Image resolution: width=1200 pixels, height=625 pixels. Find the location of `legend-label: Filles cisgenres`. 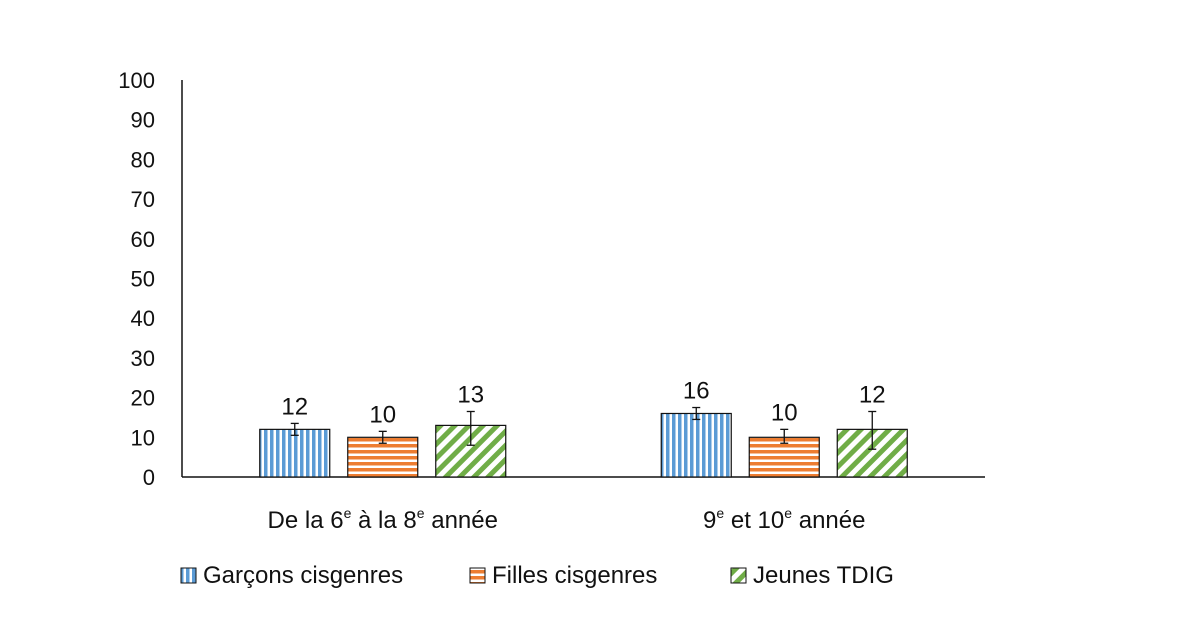

legend-label: Filles cisgenres is located at coordinates (574, 575).